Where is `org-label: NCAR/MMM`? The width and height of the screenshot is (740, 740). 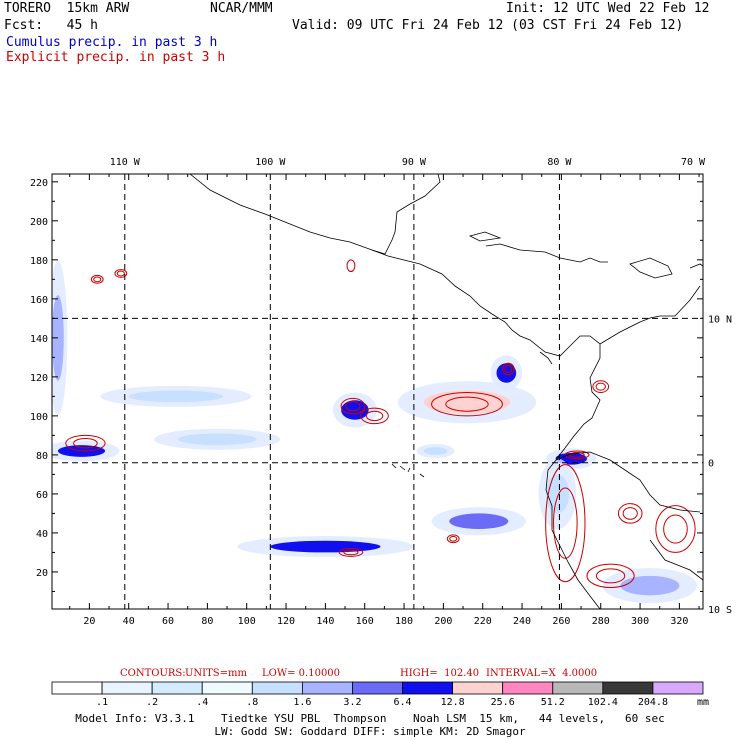 org-label: NCAR/MMM is located at coordinates (241, 8).